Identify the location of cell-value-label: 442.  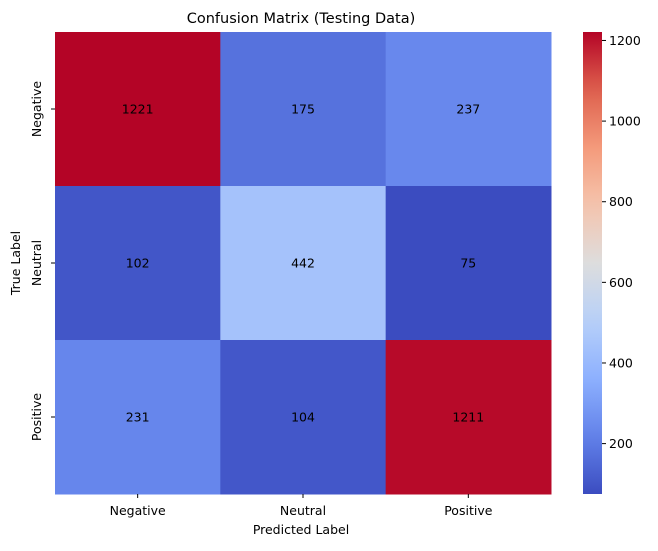
(303, 263).